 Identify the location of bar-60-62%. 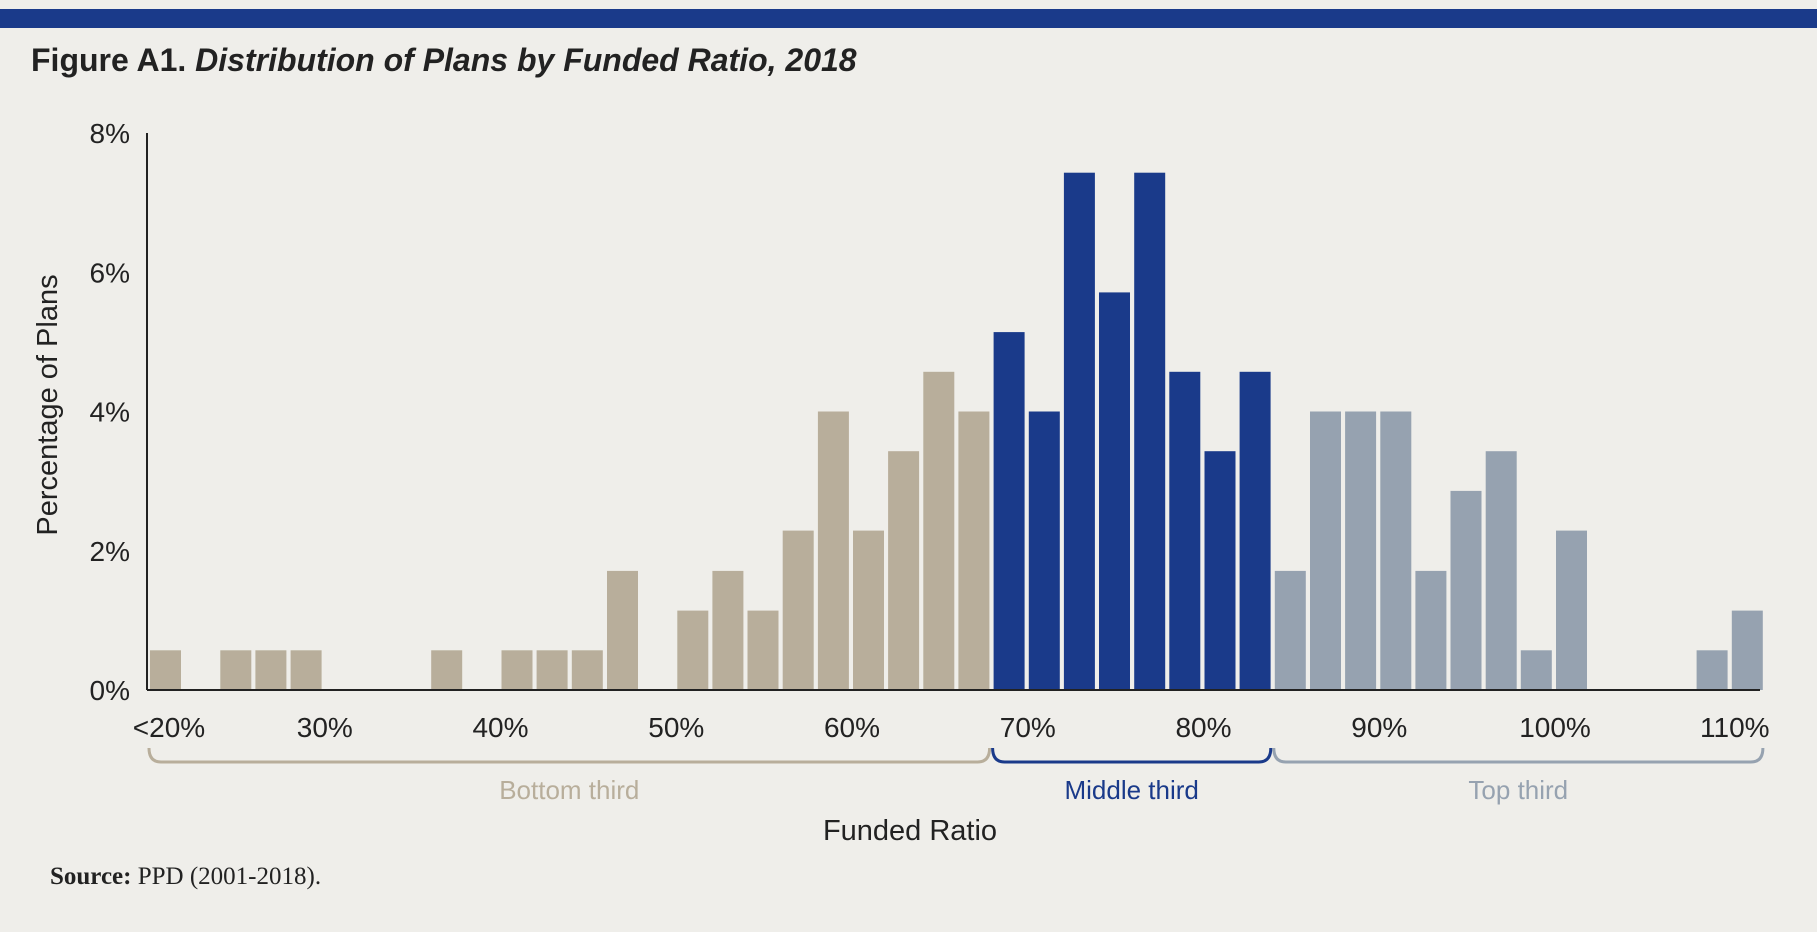
(904, 570).